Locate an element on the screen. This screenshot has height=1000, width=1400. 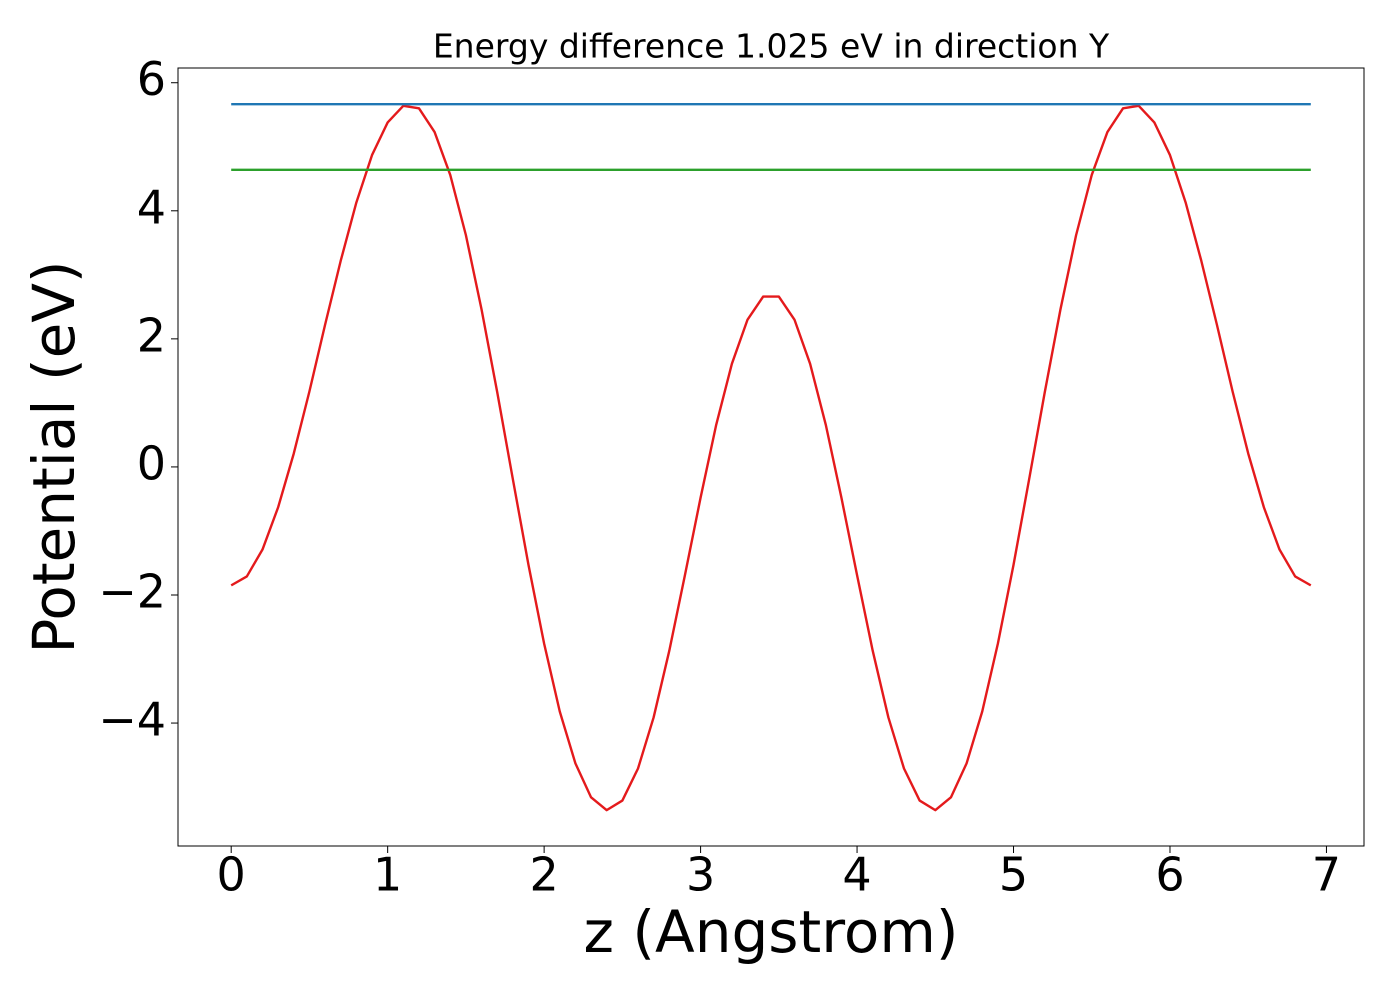
x-tick-label: 4 is located at coordinates (856, 875).